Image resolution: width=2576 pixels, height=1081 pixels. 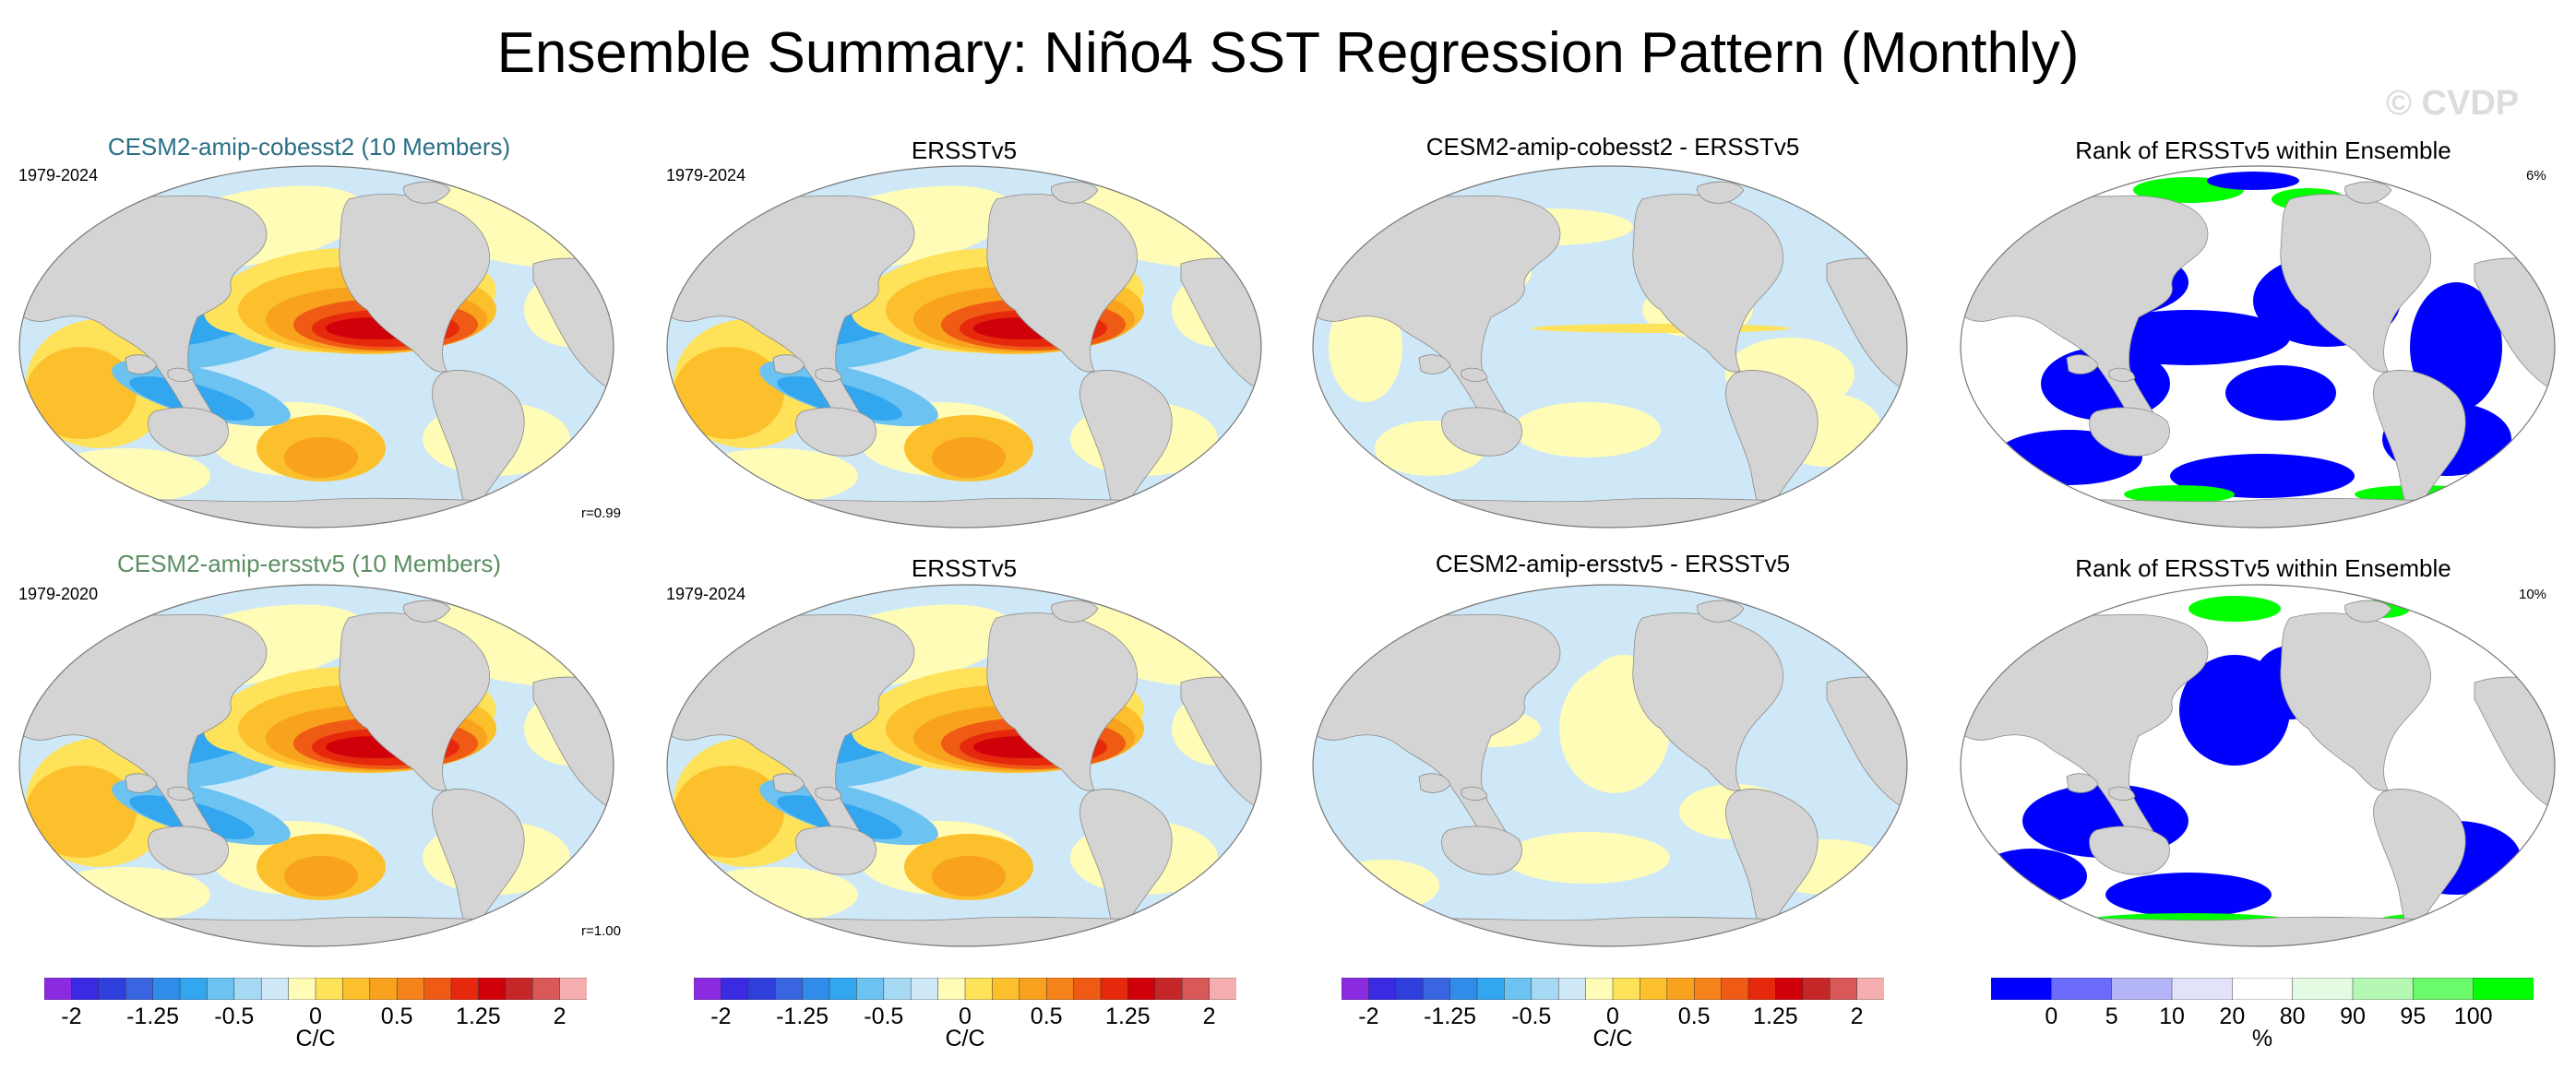 I want to click on colorbar-3-tick: 0, so click(x=1612, y=1016).